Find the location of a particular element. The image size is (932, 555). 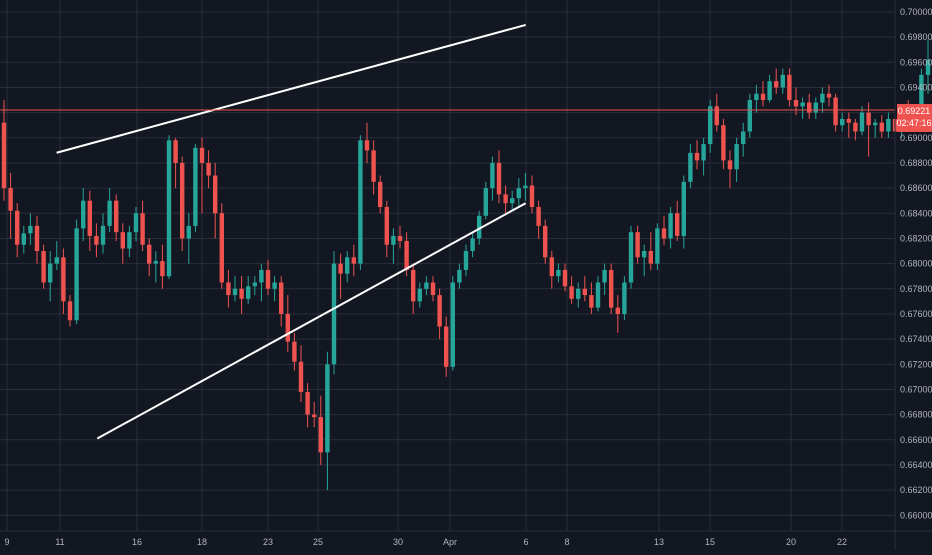

x-tick-label: 9 is located at coordinates (6, 542).